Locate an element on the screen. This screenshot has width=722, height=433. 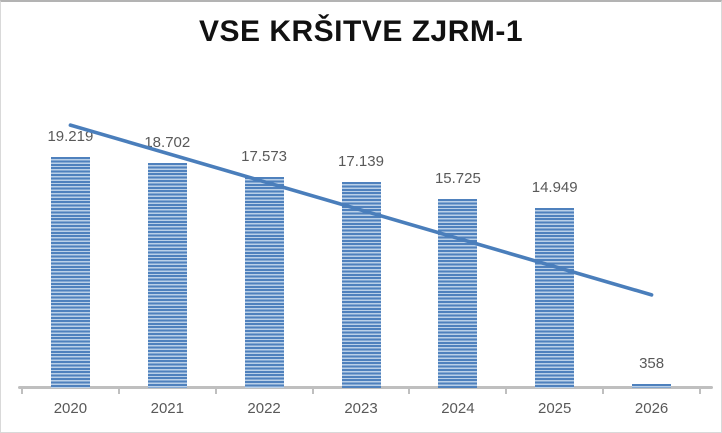
data-label-2023: 17.139 is located at coordinates (361, 161).